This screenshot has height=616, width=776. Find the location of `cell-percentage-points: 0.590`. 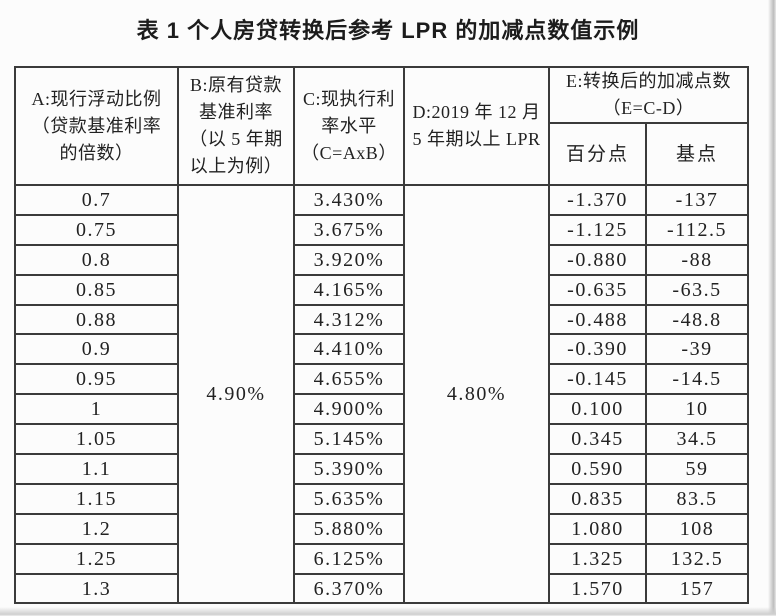

cell-percentage-points: 0.590 is located at coordinates (597, 469).